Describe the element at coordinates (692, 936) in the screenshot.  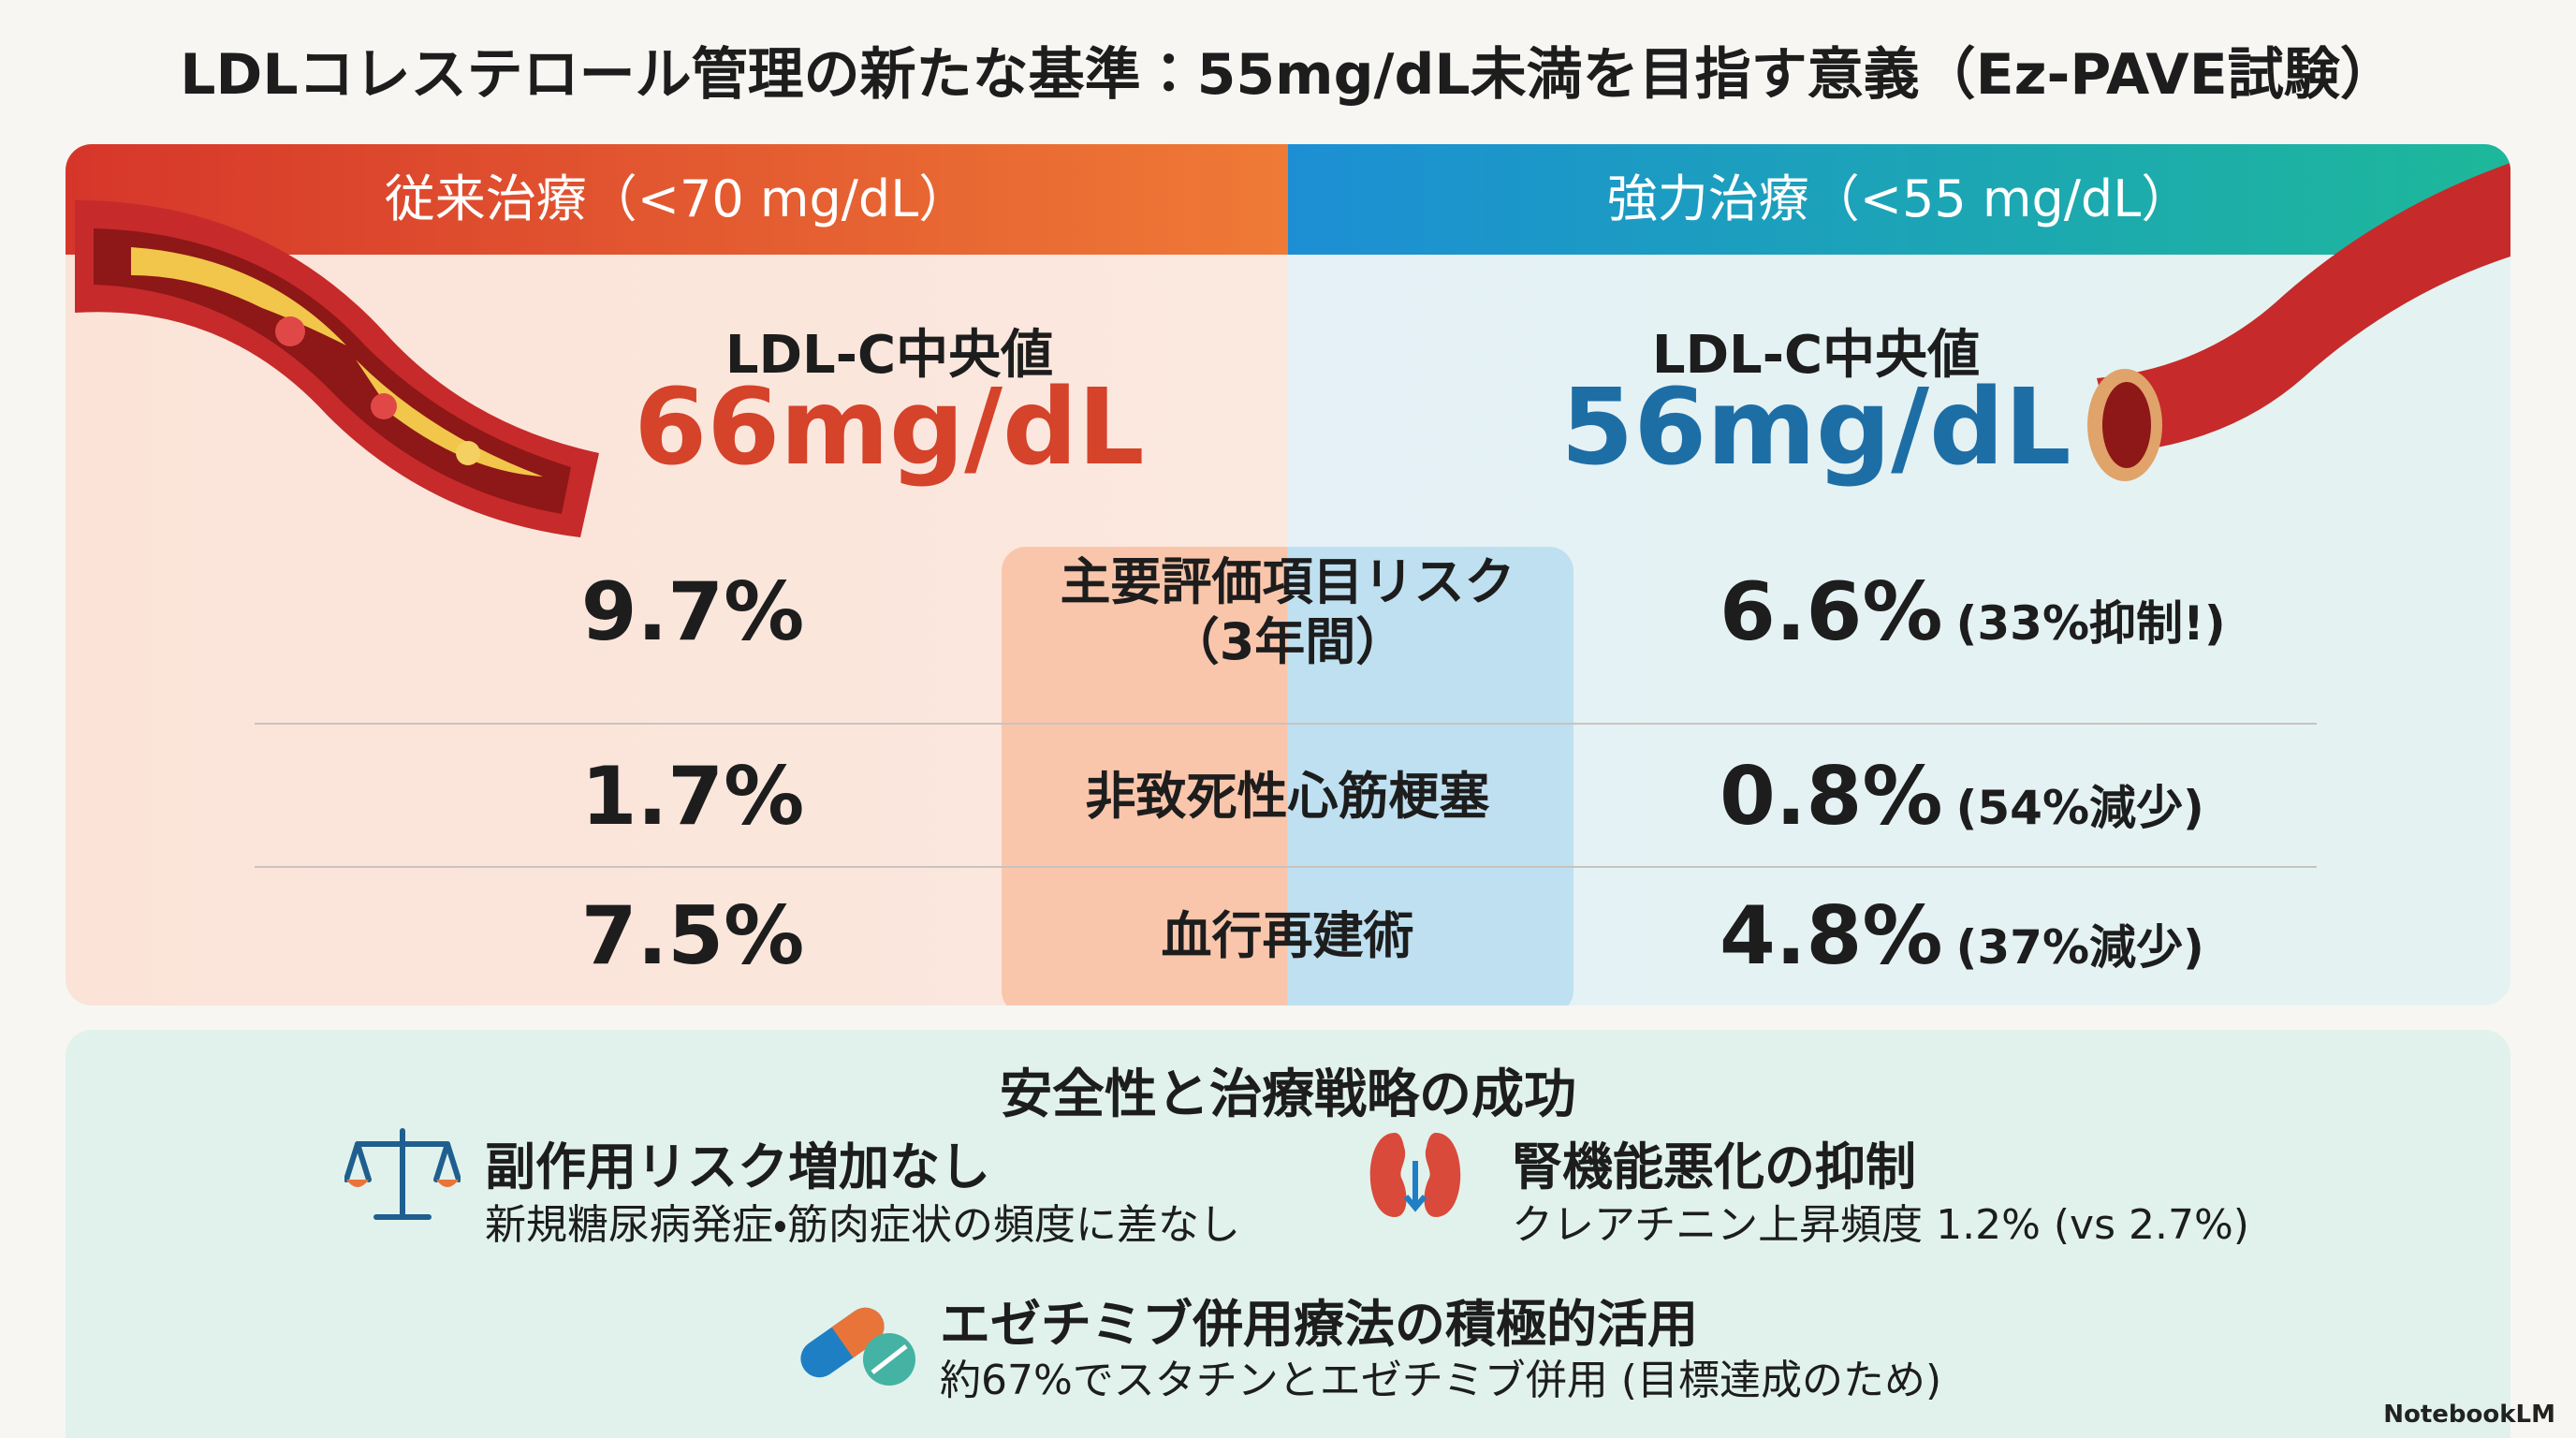
I see `left-value: 7.5%` at that location.